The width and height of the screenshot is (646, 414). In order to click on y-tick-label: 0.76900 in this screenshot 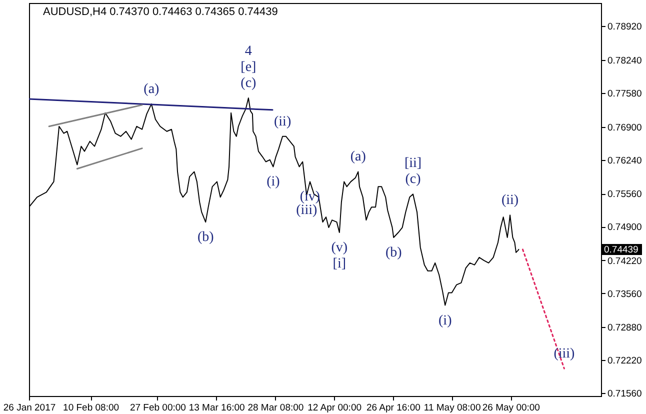, I will do `click(625, 128)`.